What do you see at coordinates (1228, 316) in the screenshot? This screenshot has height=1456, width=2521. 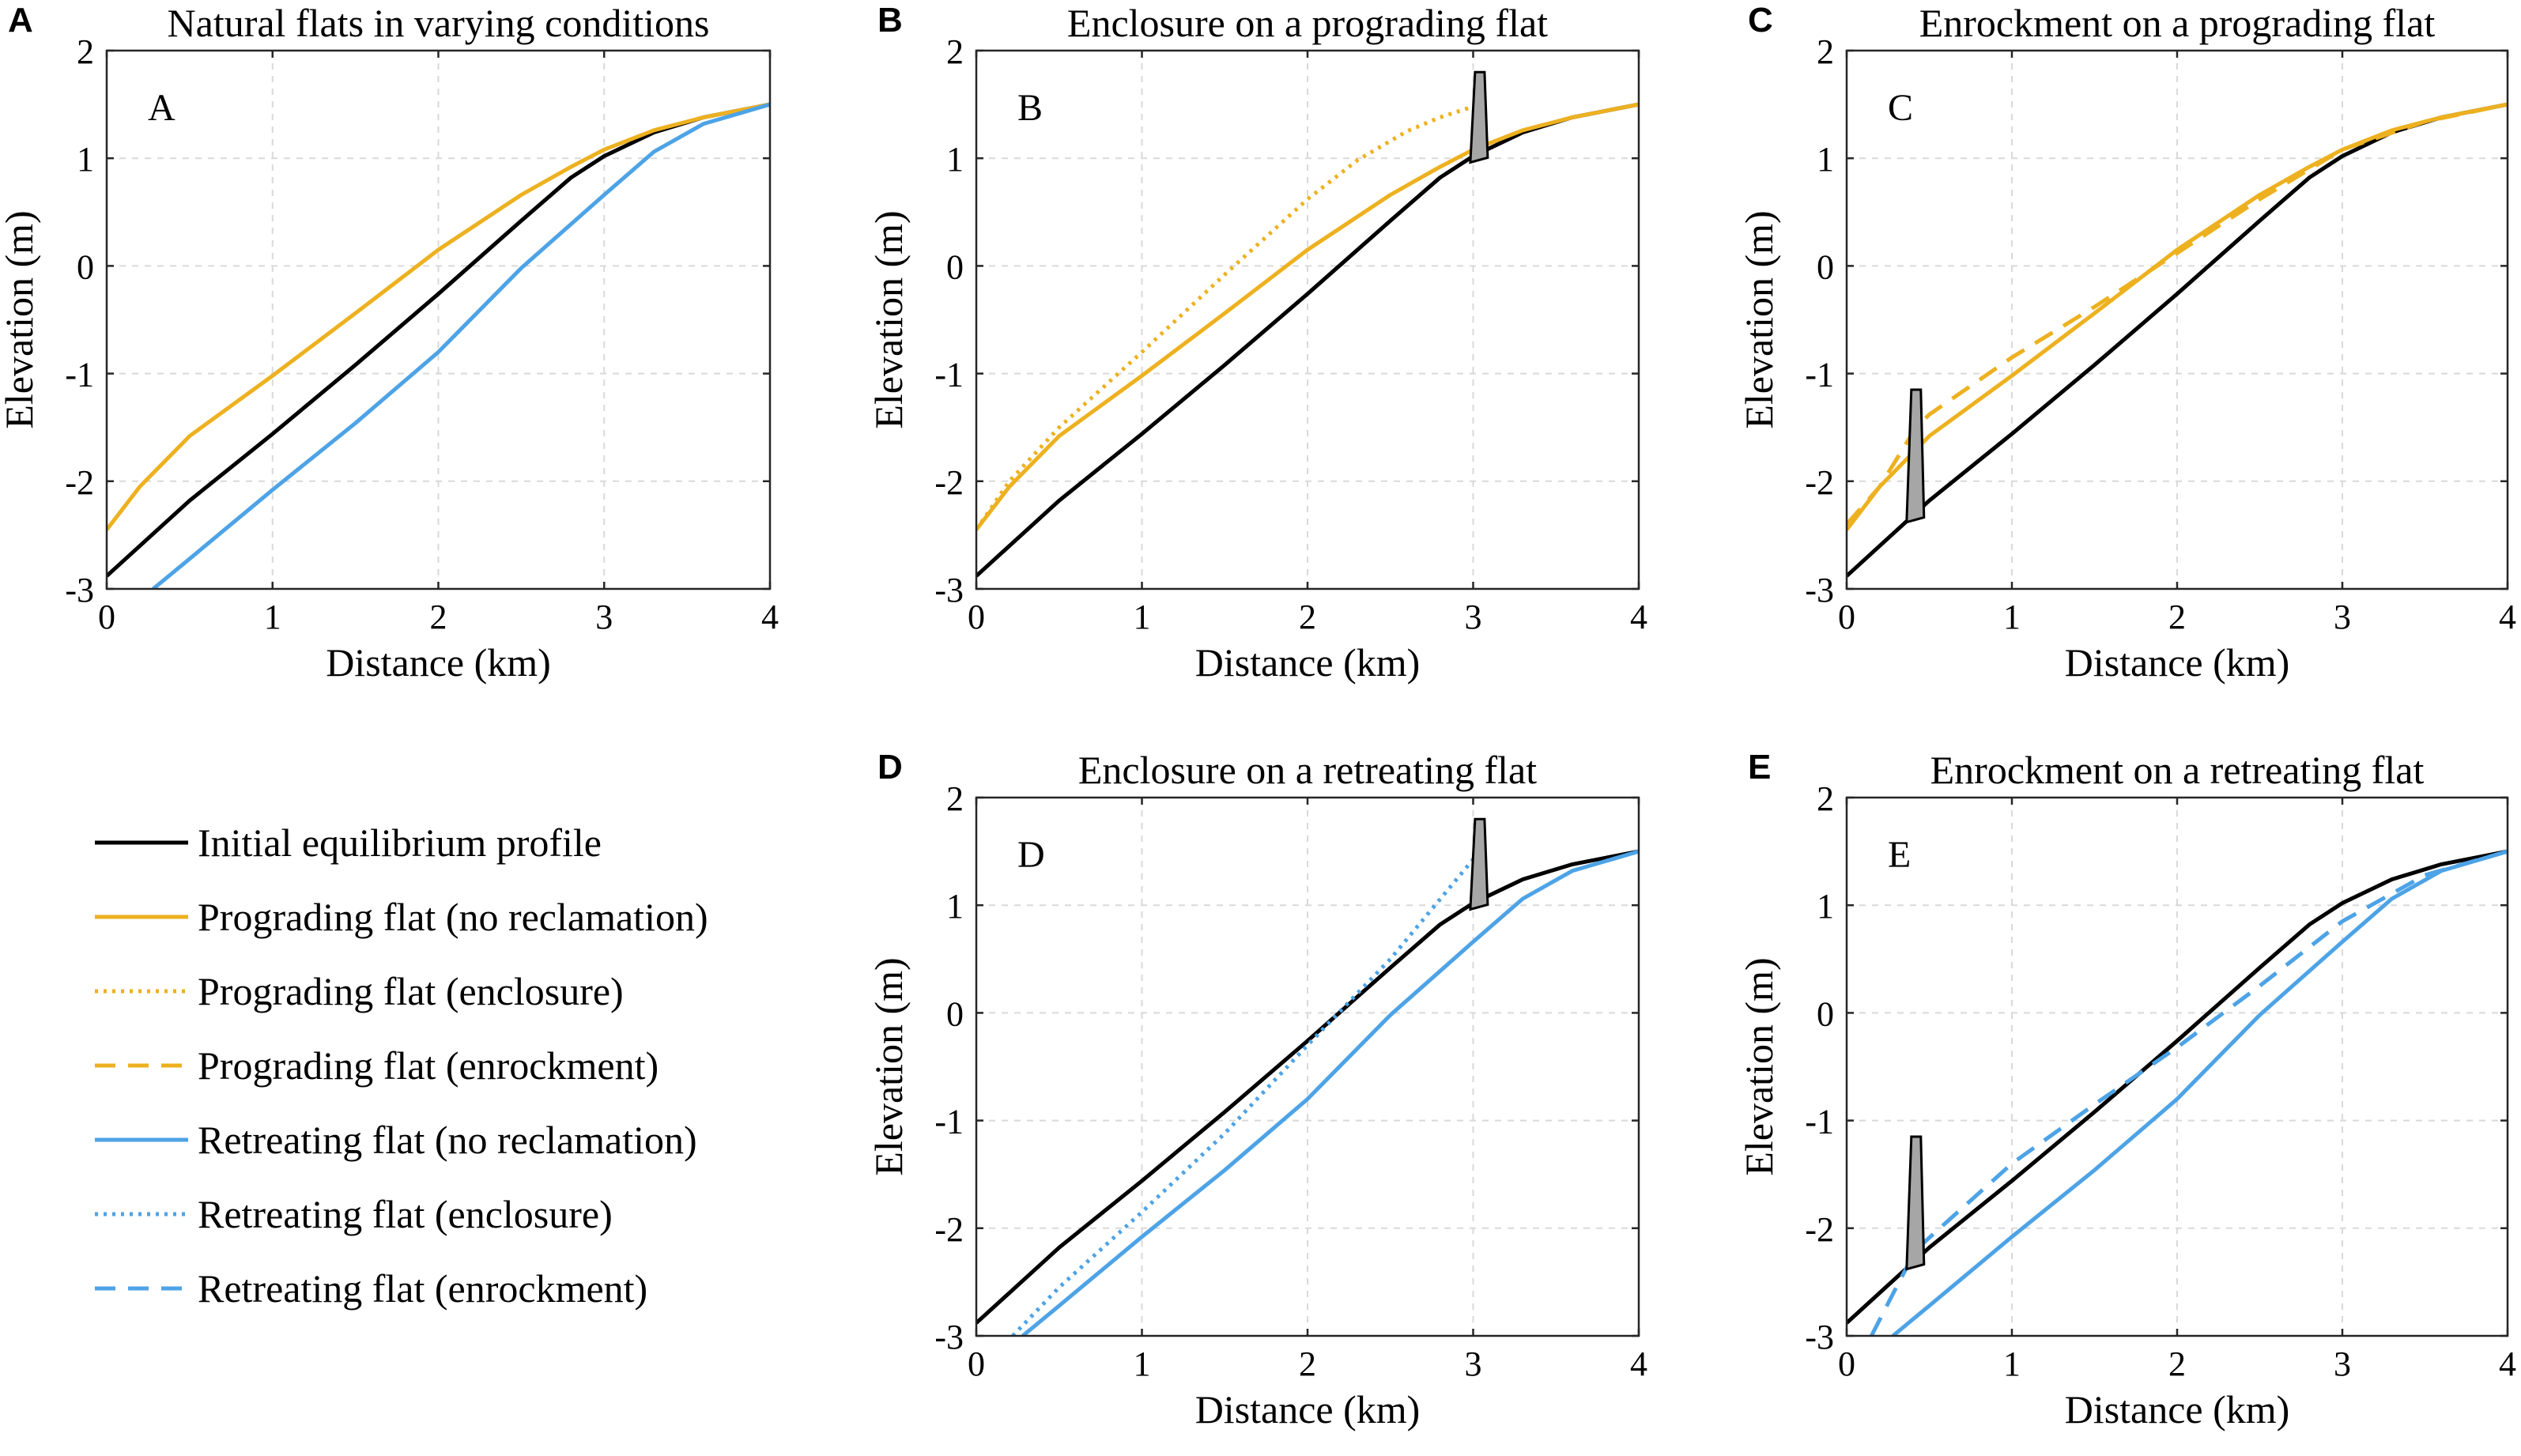 I see `series-prograding-flat-enclosure` at bounding box center [1228, 316].